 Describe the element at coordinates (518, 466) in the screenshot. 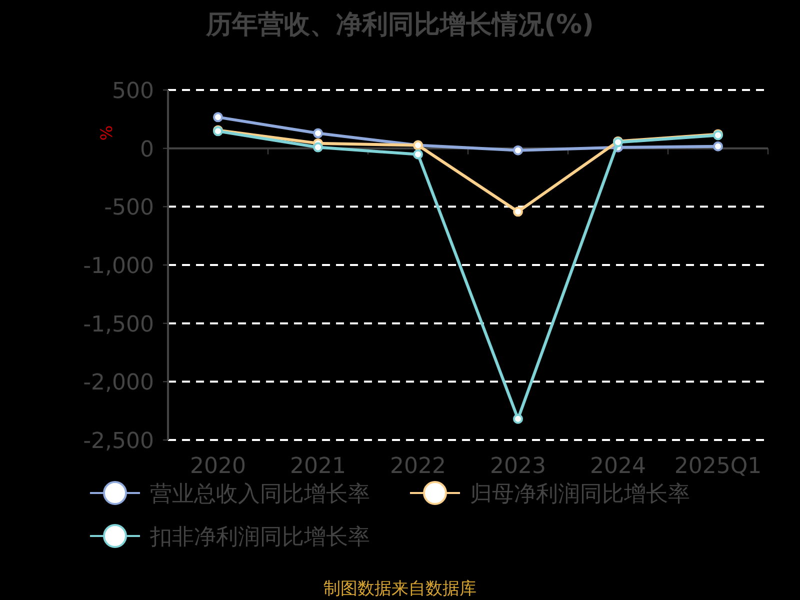

I see `x-tick-label: 2023` at that location.